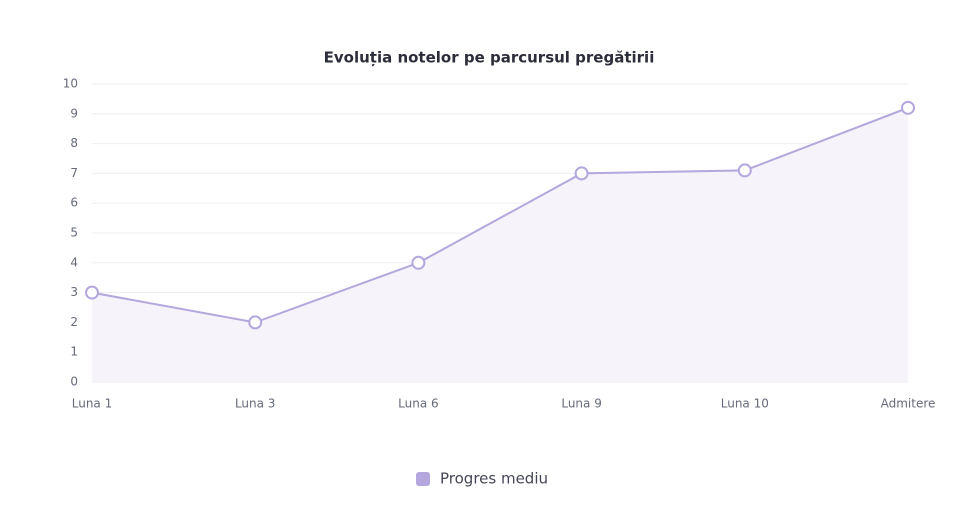 The height and width of the screenshot is (525, 976). Describe the element at coordinates (74, 173) in the screenshot. I see `y-tick-label: 7` at that location.